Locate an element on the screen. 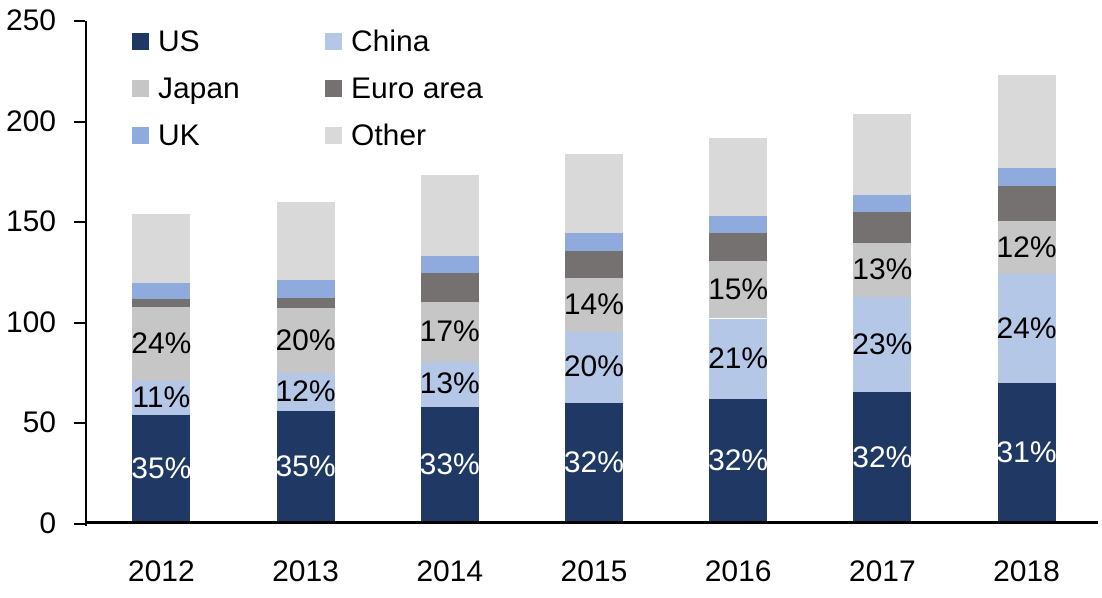  bar-segment-china-2017 is located at coordinates (882, 344).